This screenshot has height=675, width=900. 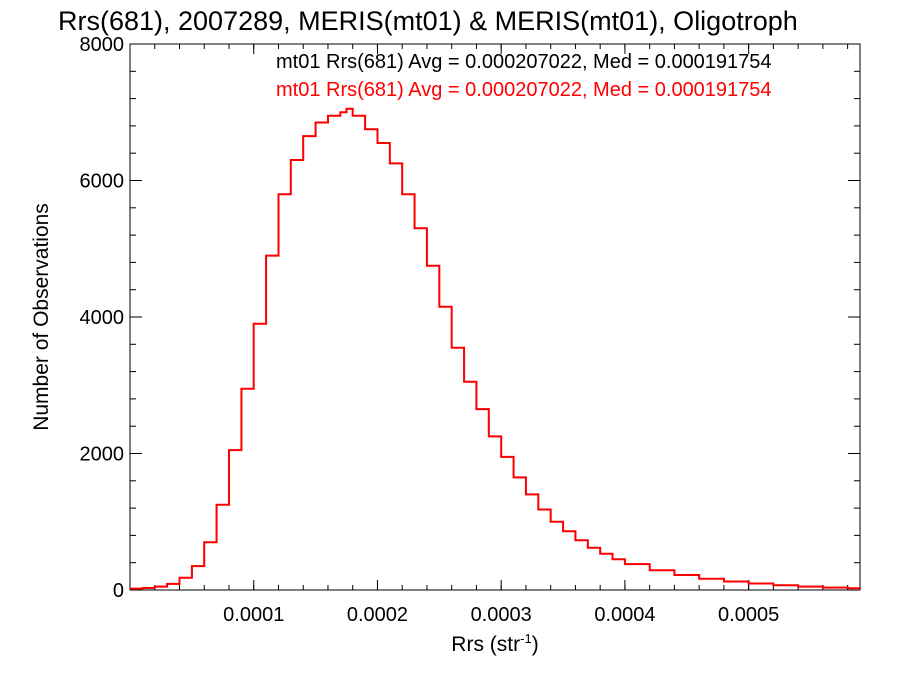 I want to click on x-axis-label-superscript: -1, so click(x=526, y=638).